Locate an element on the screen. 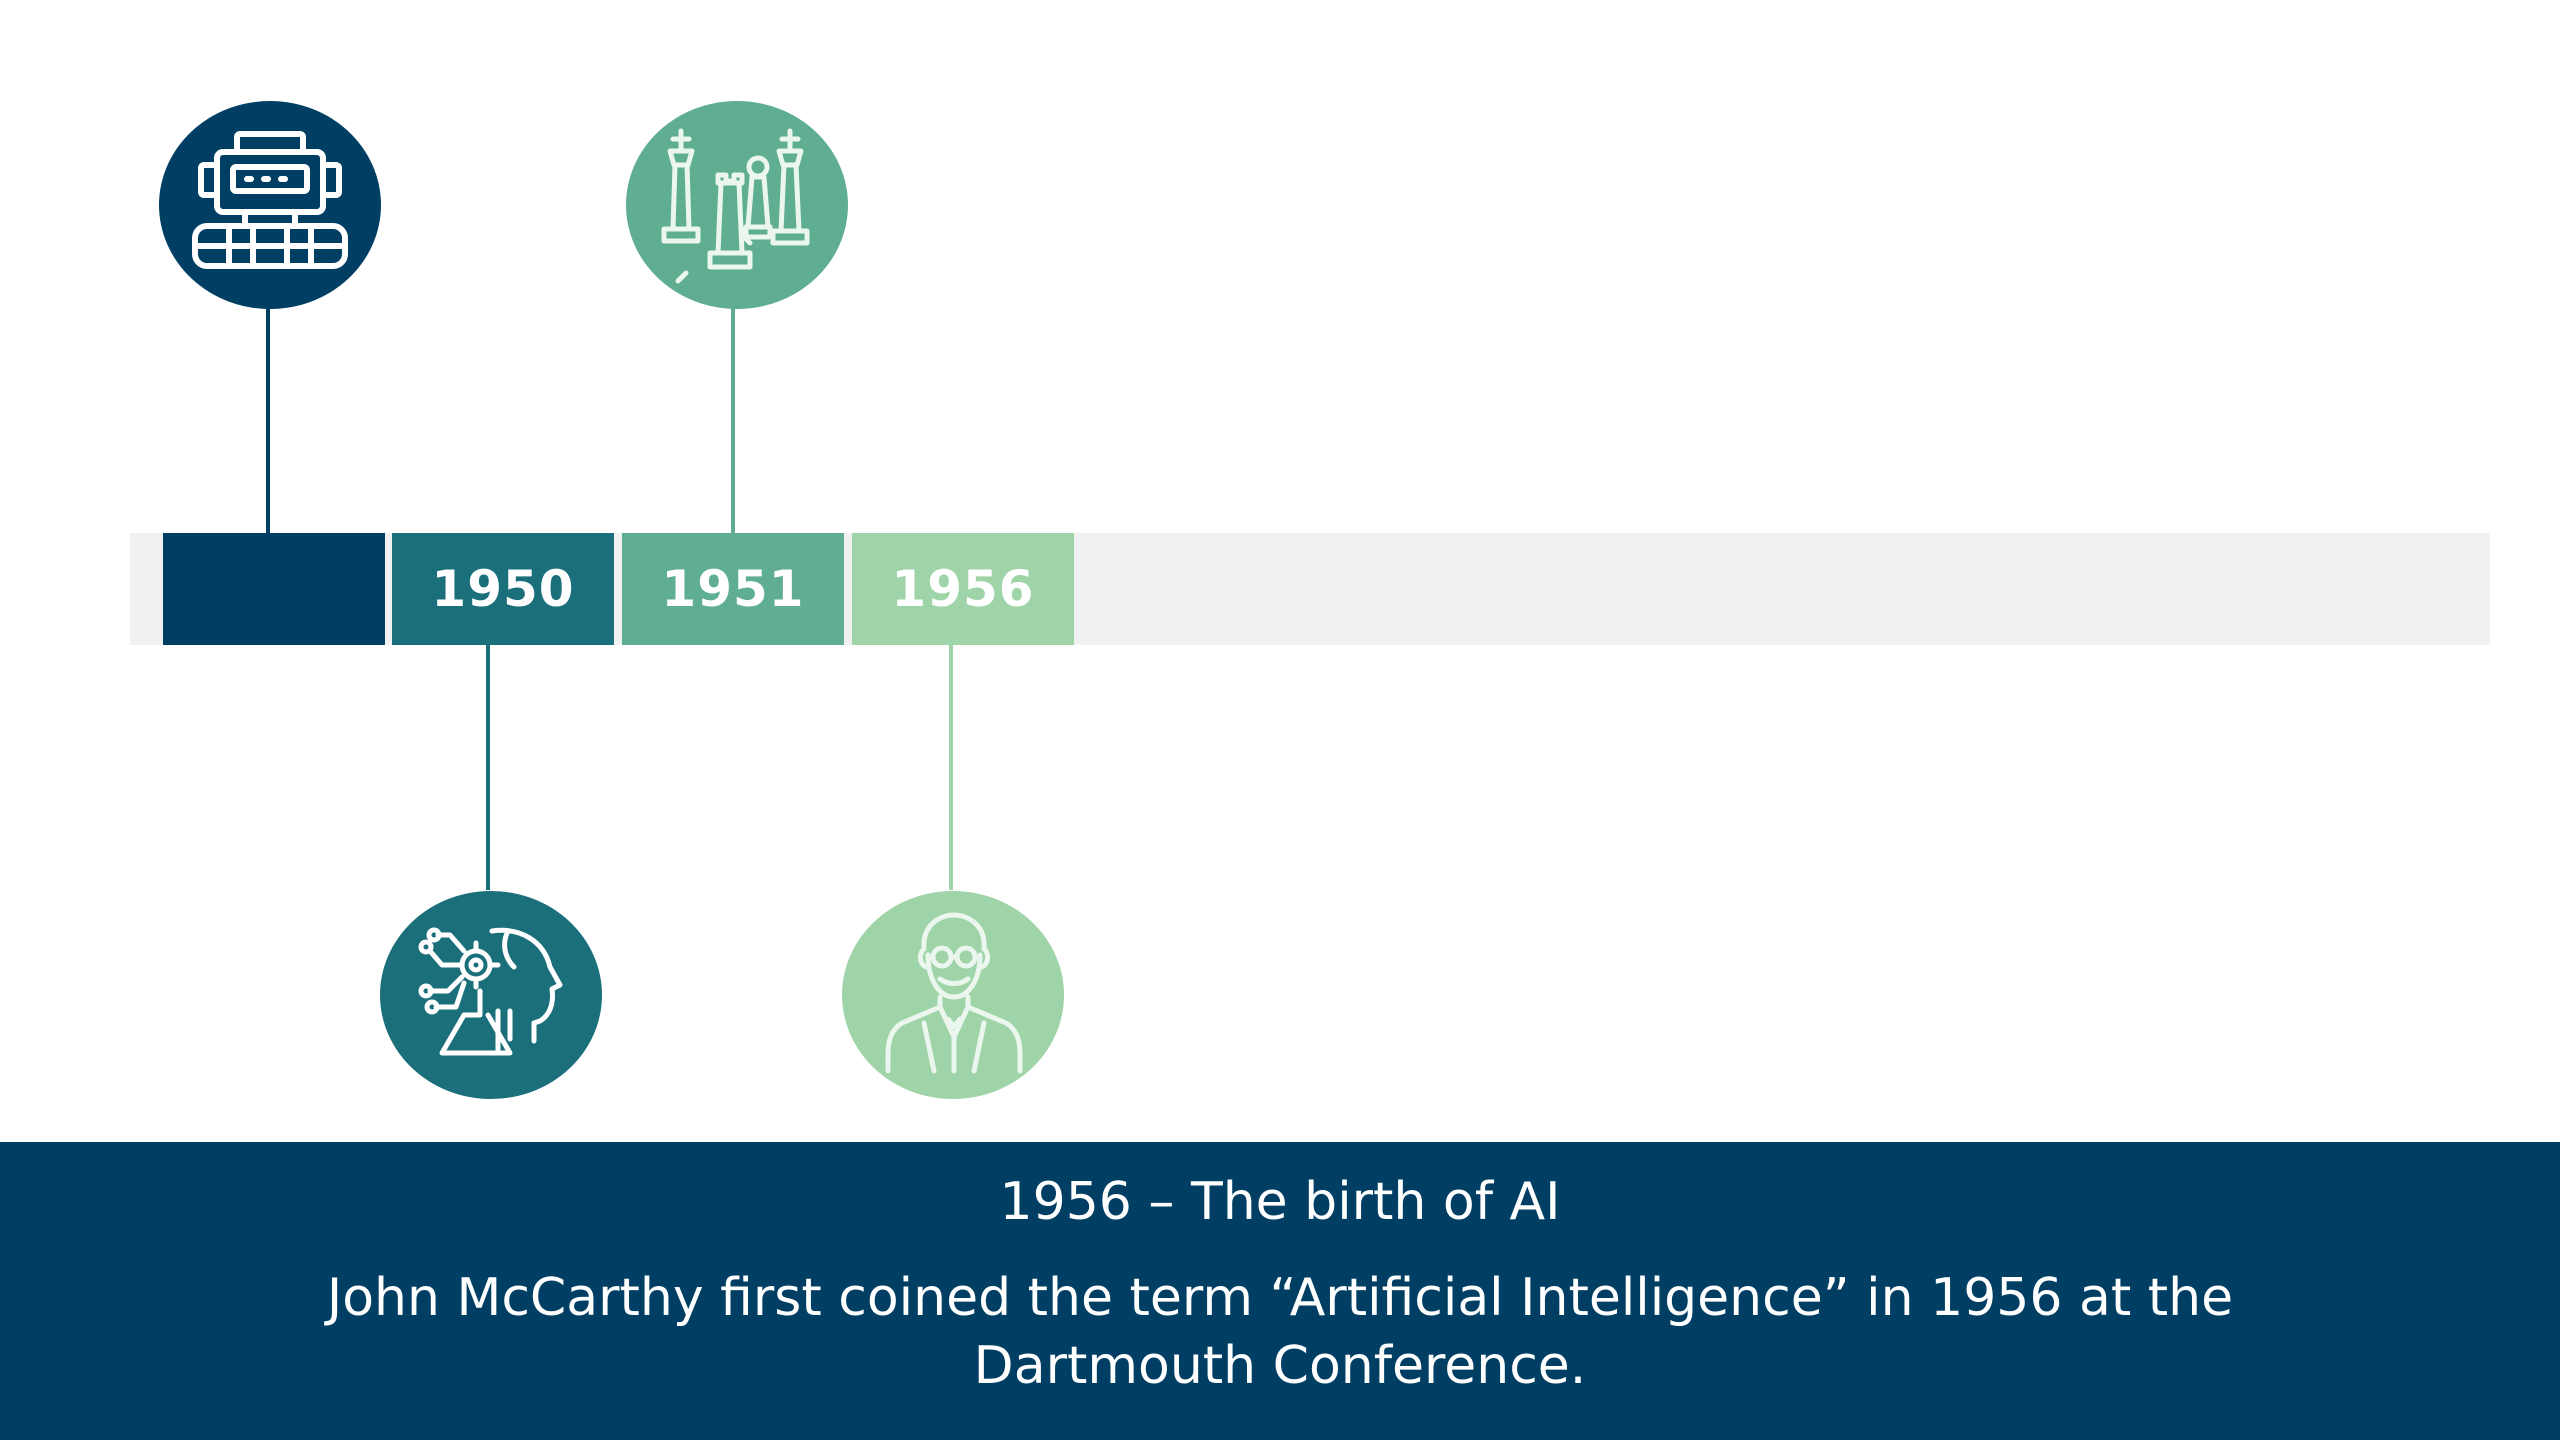 The image size is (2560, 1440). robot-node is located at coordinates (270, 205).